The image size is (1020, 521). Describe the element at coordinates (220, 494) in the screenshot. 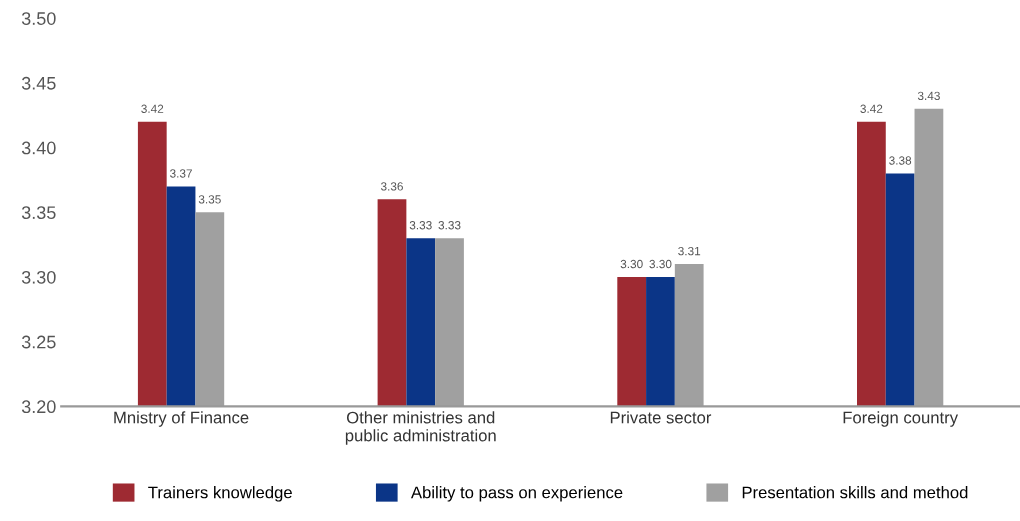

I see `legend-label: Trainers knowledge` at that location.